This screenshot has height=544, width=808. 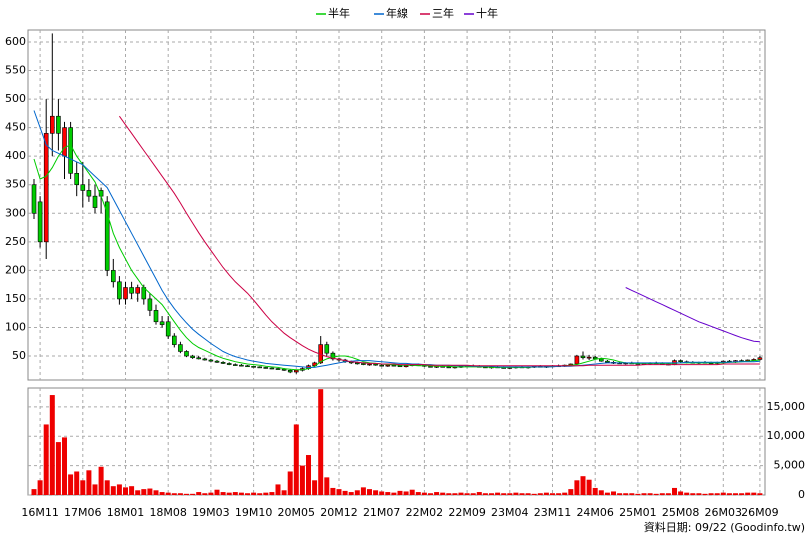 What do you see at coordinates (467, 512) in the screenshot?
I see `x-tick-label: 22M09` at bounding box center [467, 512].